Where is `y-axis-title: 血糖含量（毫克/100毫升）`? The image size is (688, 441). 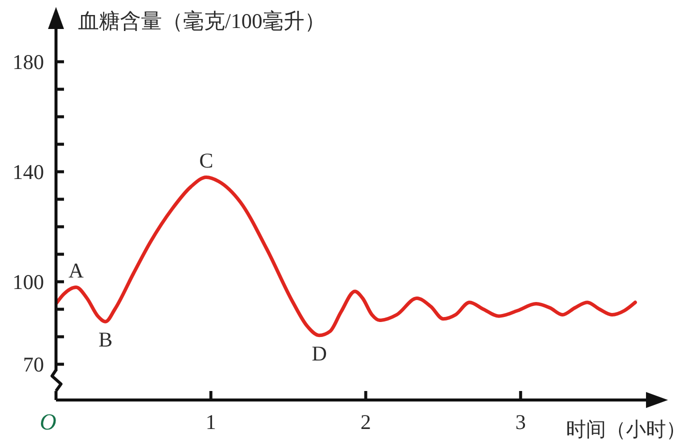 y-axis-title: 血糖含量（毫克/100毫升） is located at coordinates (202, 21).